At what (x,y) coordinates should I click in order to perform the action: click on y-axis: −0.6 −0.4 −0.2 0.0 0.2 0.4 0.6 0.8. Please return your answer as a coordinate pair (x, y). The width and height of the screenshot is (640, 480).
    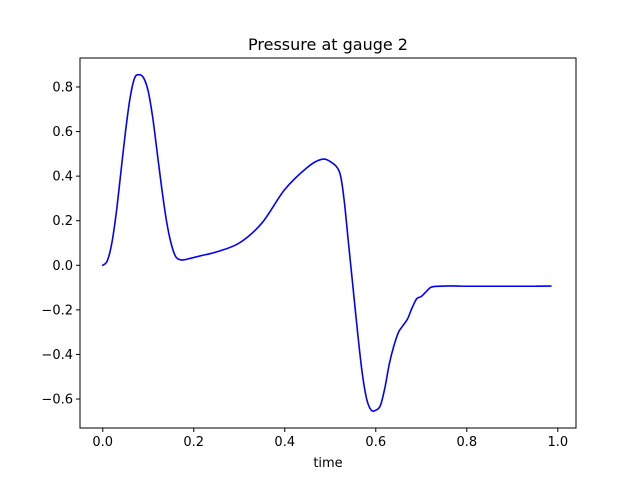
    Looking at the image, I should click on (60, 244).